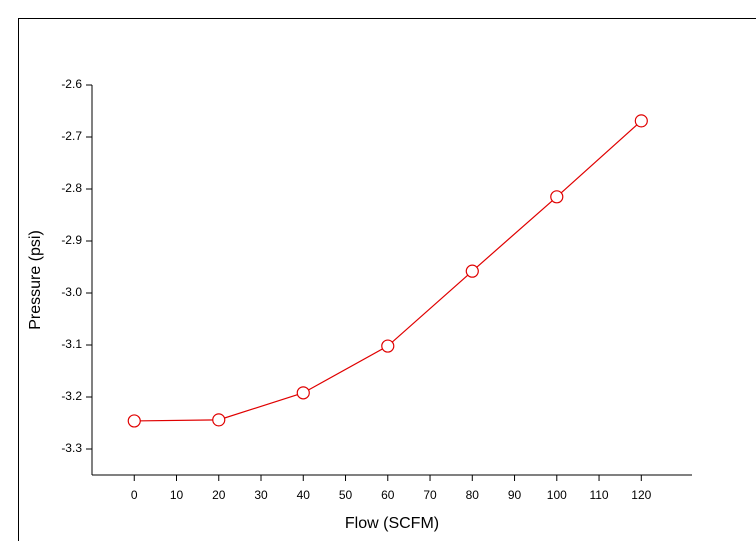 The image size is (756, 541). I want to click on y-tick-label: -3.2, so click(71, 396).